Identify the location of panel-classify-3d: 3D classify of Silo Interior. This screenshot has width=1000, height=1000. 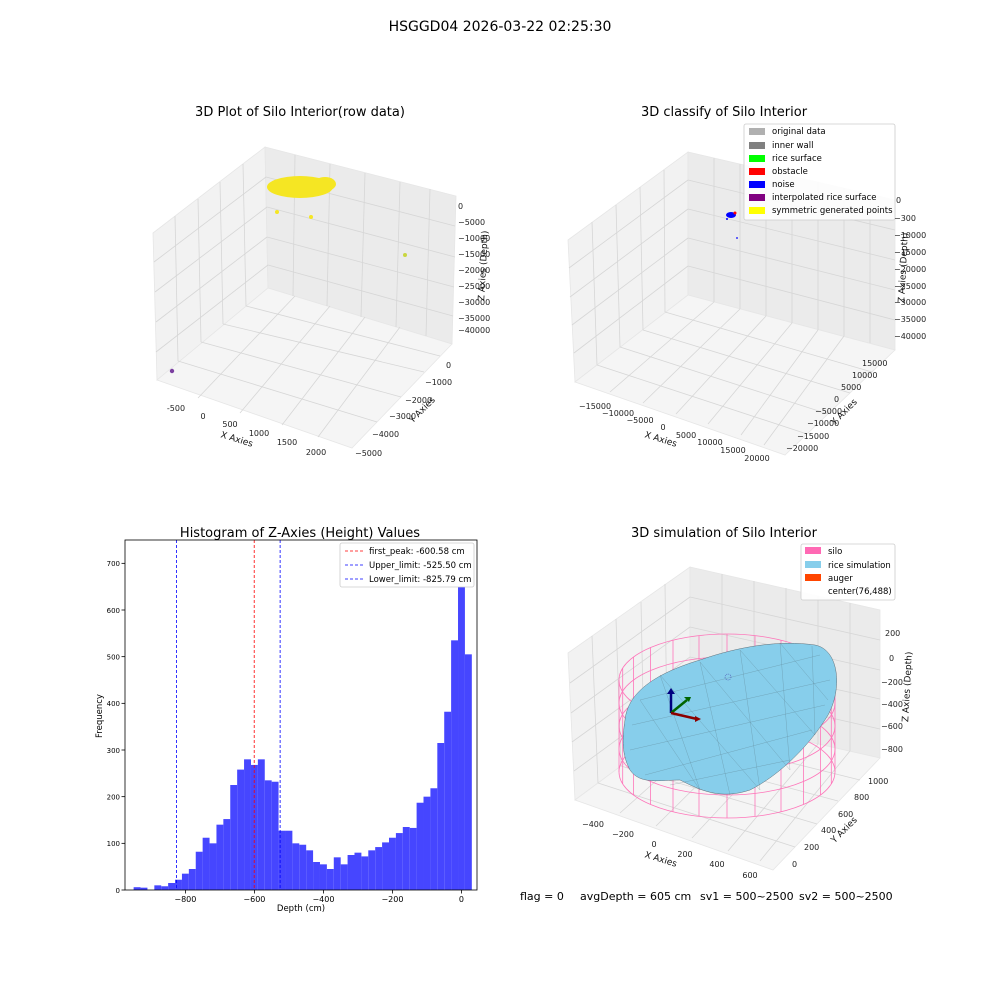
(746, 284).